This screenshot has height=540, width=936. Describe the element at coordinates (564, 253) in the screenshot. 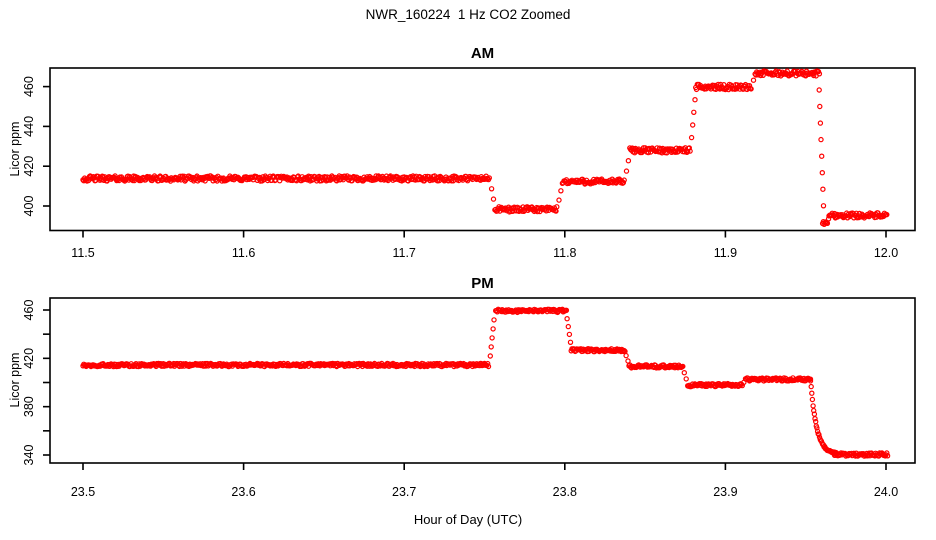

I see `x-tick-label: 11.8` at that location.